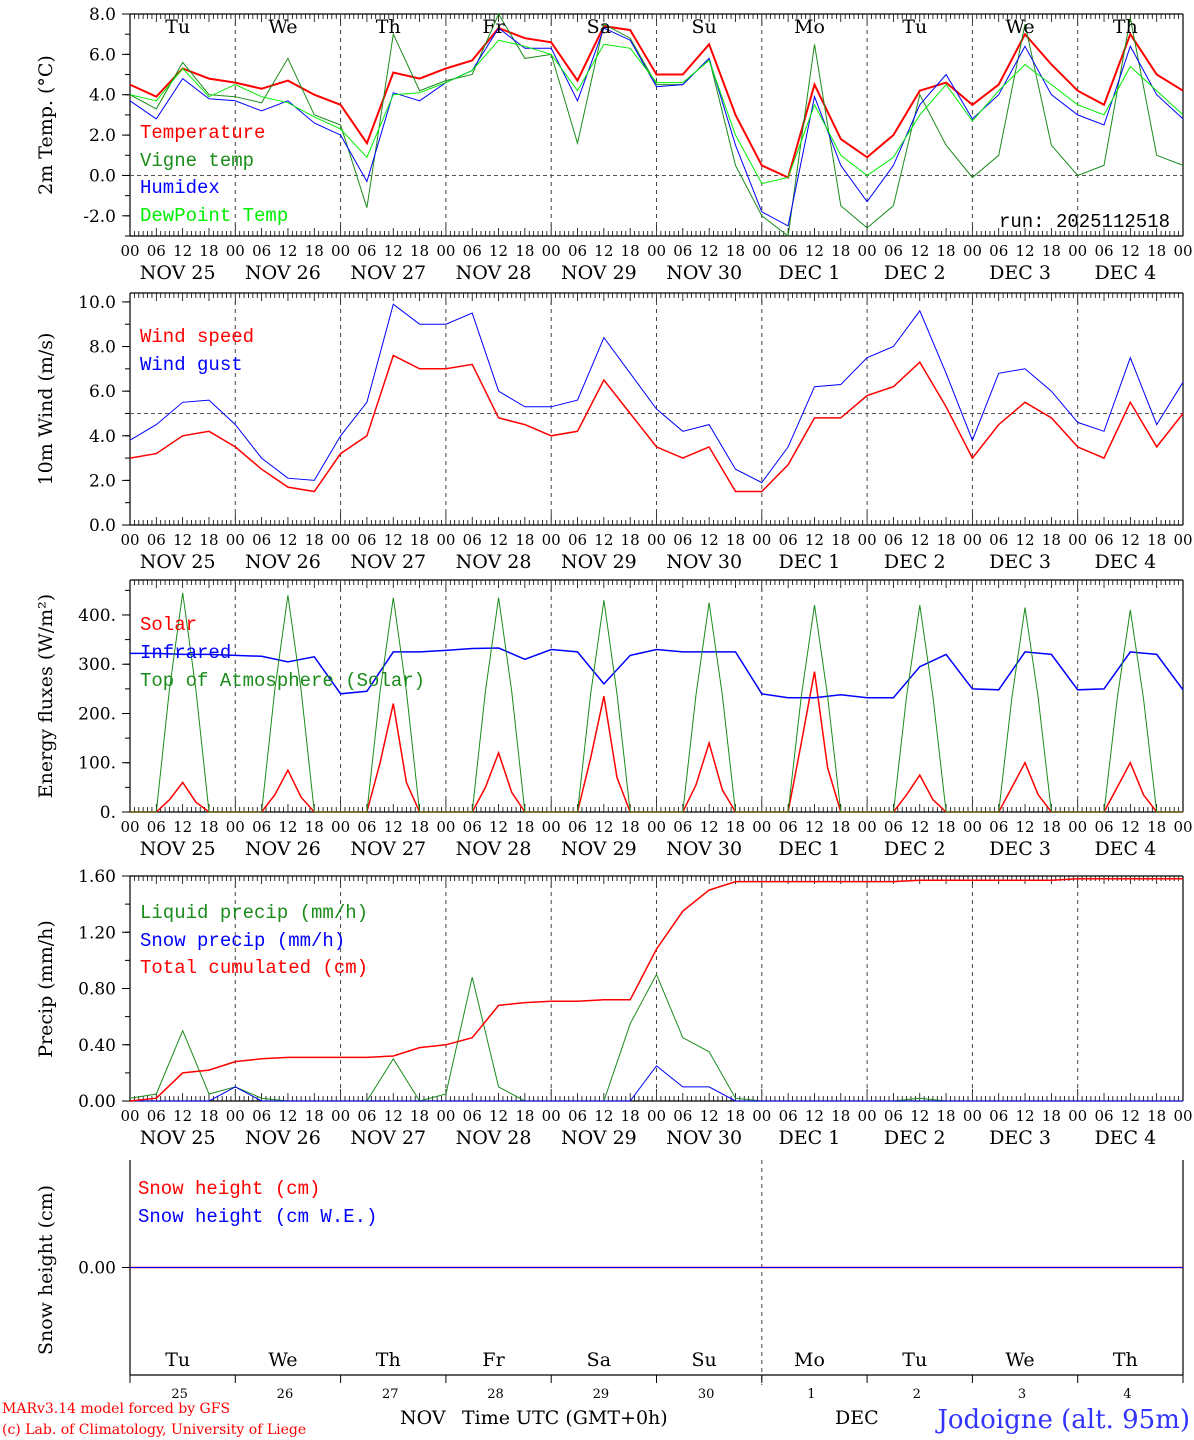  What do you see at coordinates (168, 625) in the screenshot?
I see `legend-entry: Solar` at bounding box center [168, 625].